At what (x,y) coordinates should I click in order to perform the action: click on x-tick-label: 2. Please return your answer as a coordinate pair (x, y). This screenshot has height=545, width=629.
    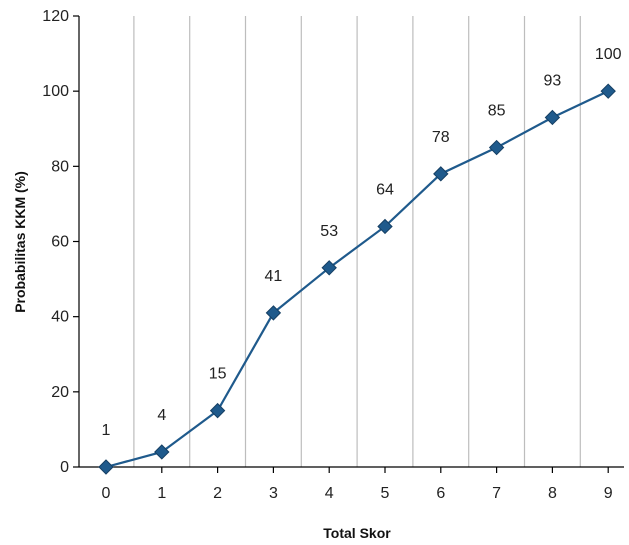
    Looking at the image, I should click on (217, 493).